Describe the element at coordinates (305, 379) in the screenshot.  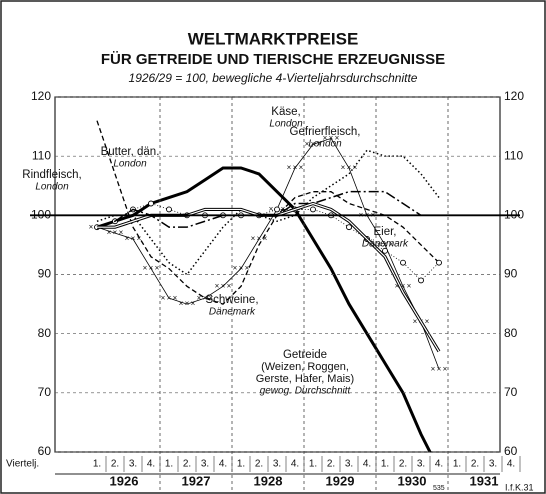
I see `series-label-line: Gerste, Hafer, Mais)` at that location.